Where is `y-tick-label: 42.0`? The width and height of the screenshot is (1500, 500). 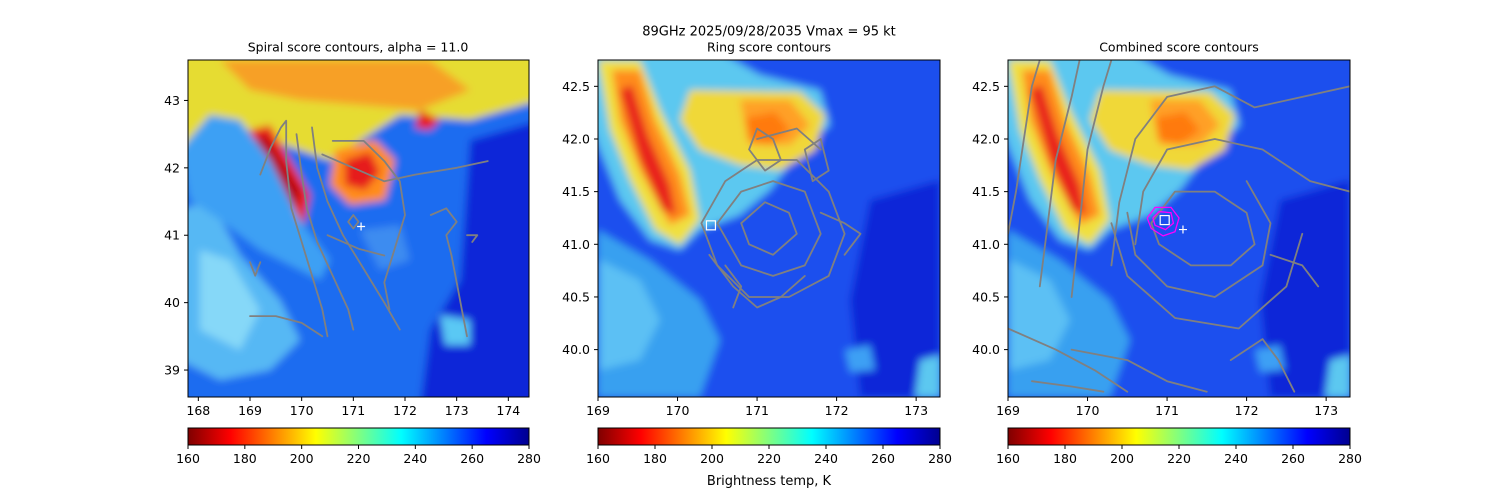 y-tick-label: 42.0 is located at coordinates (986, 138).